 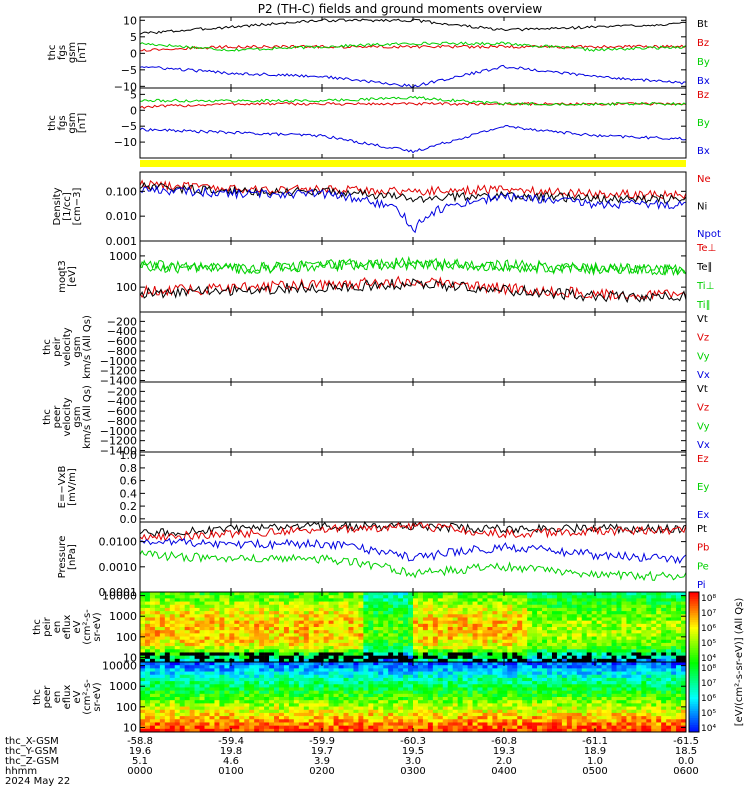 I want to click on series-Npot, so click(x=413, y=209).